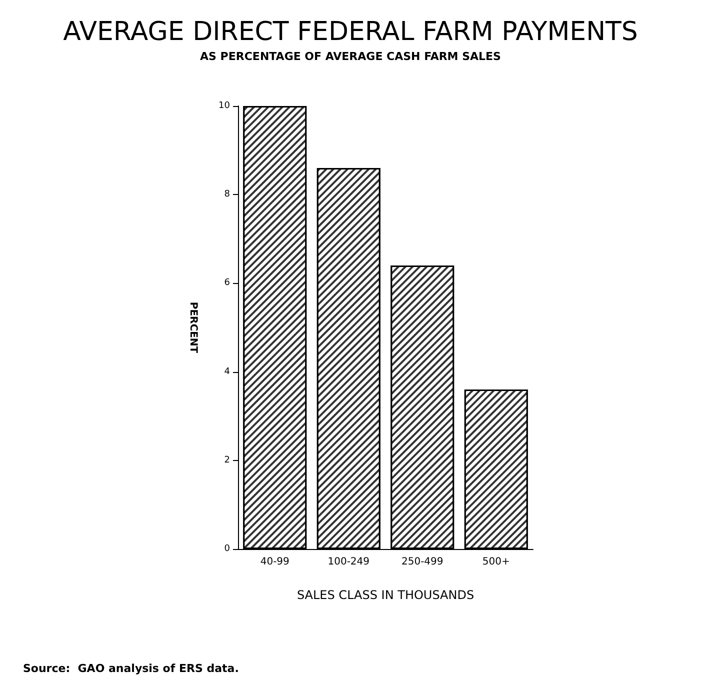 The width and height of the screenshot is (701, 685). Describe the element at coordinates (193, 328) in the screenshot. I see `y-axis-title: PERCENT` at that location.